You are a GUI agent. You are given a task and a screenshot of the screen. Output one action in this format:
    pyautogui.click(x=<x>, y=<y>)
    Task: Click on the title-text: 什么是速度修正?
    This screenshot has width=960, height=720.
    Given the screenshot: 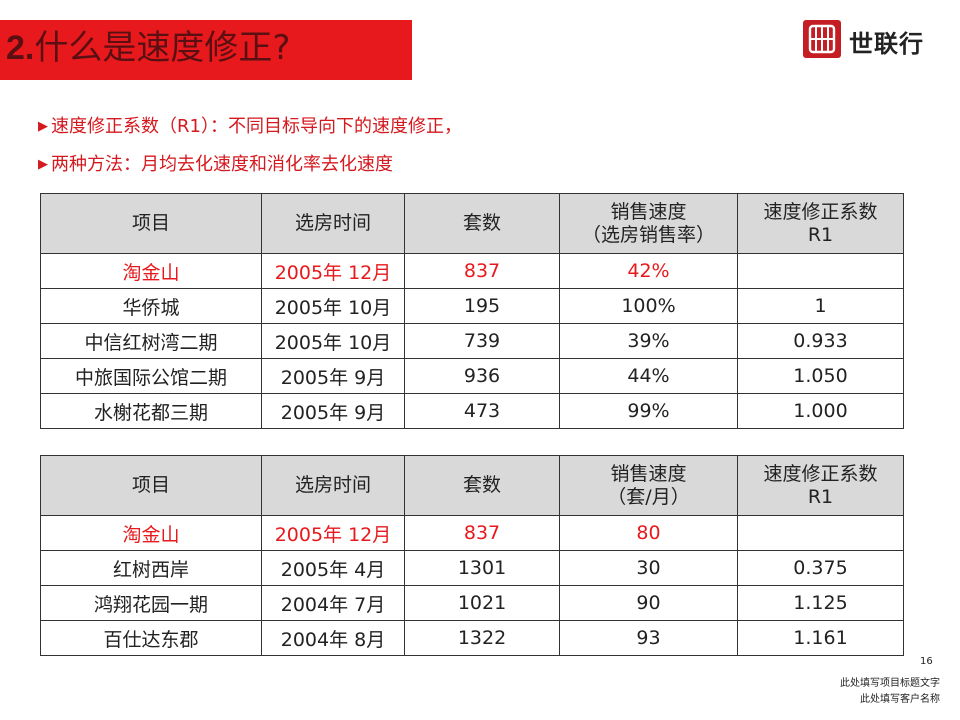 What is the action you would take?
    pyautogui.click(x=162, y=48)
    